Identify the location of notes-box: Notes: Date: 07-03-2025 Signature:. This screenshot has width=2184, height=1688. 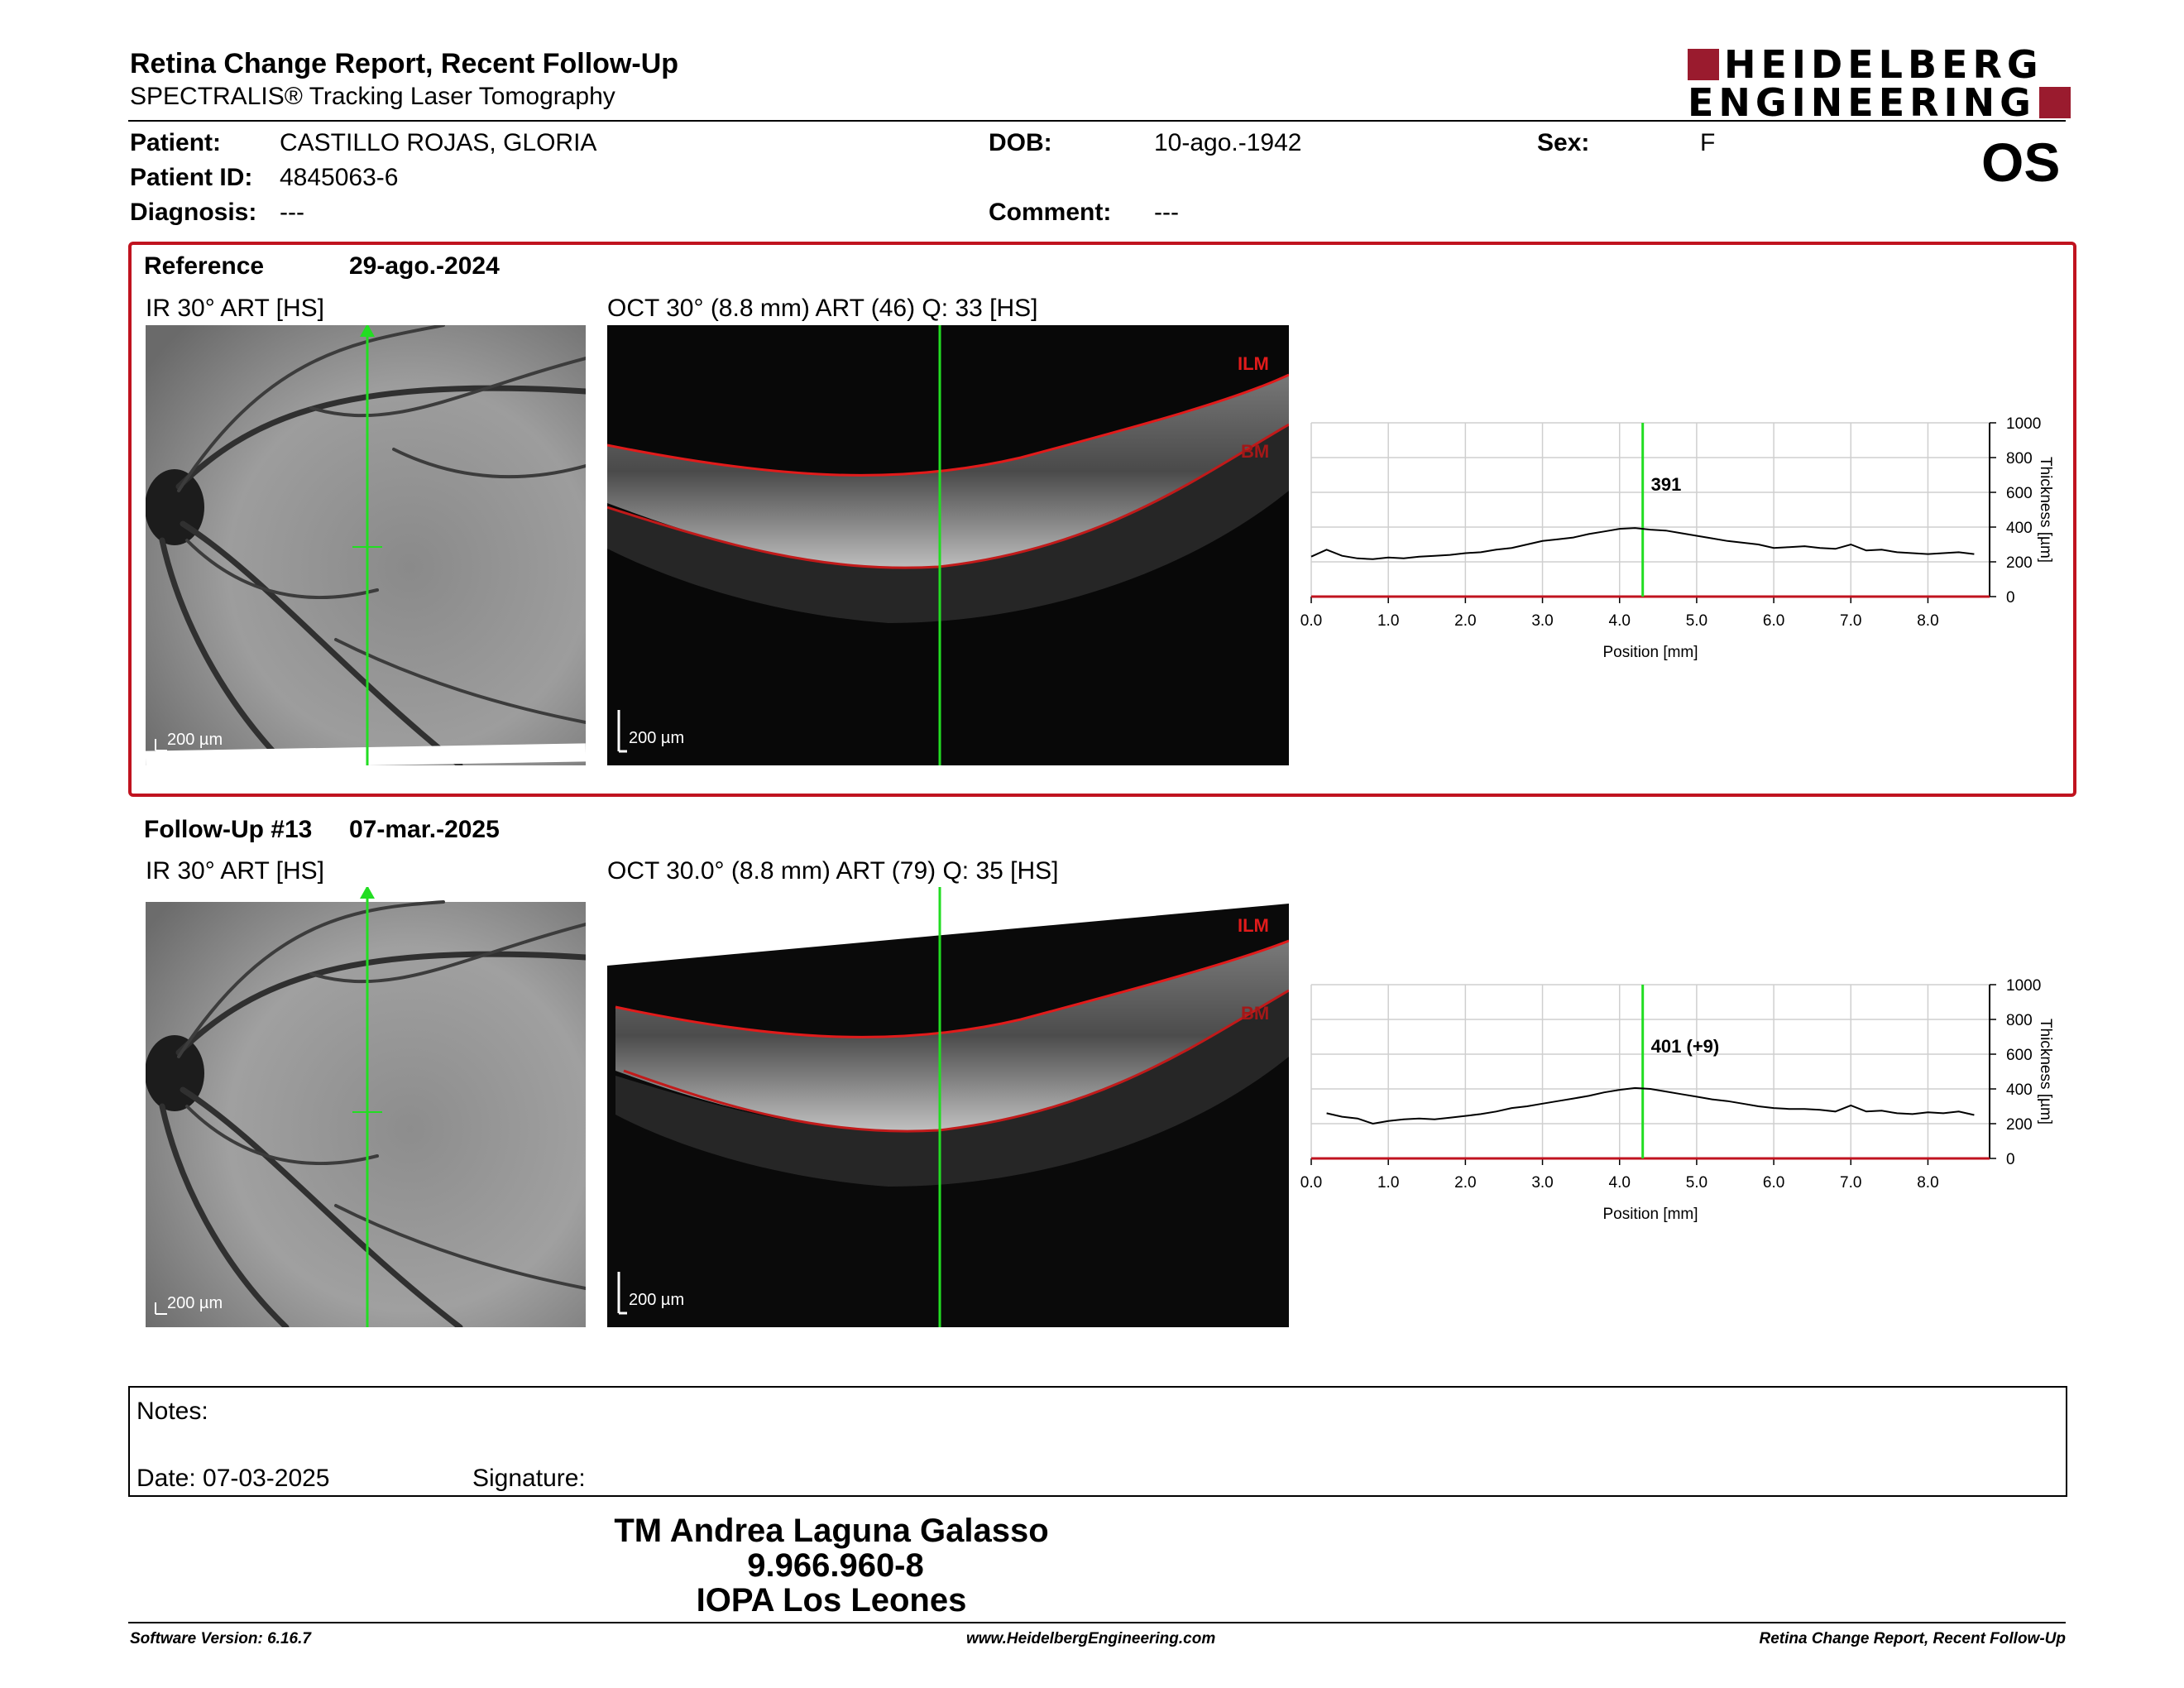
(1097, 1441).